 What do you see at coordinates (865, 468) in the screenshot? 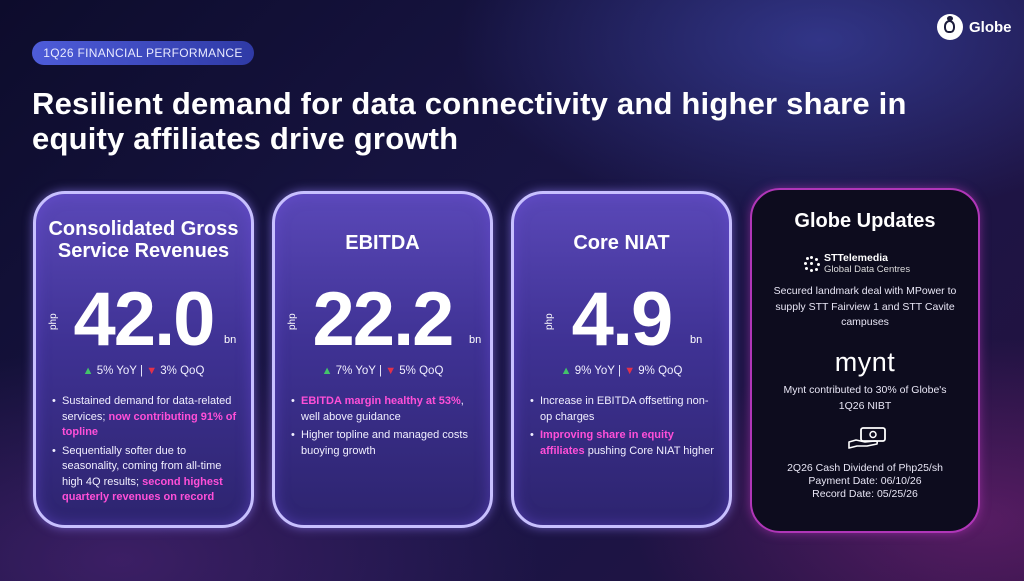
I see `dividend-line-1: 2Q26 Cash Dividend of Php25/sh` at bounding box center [865, 468].